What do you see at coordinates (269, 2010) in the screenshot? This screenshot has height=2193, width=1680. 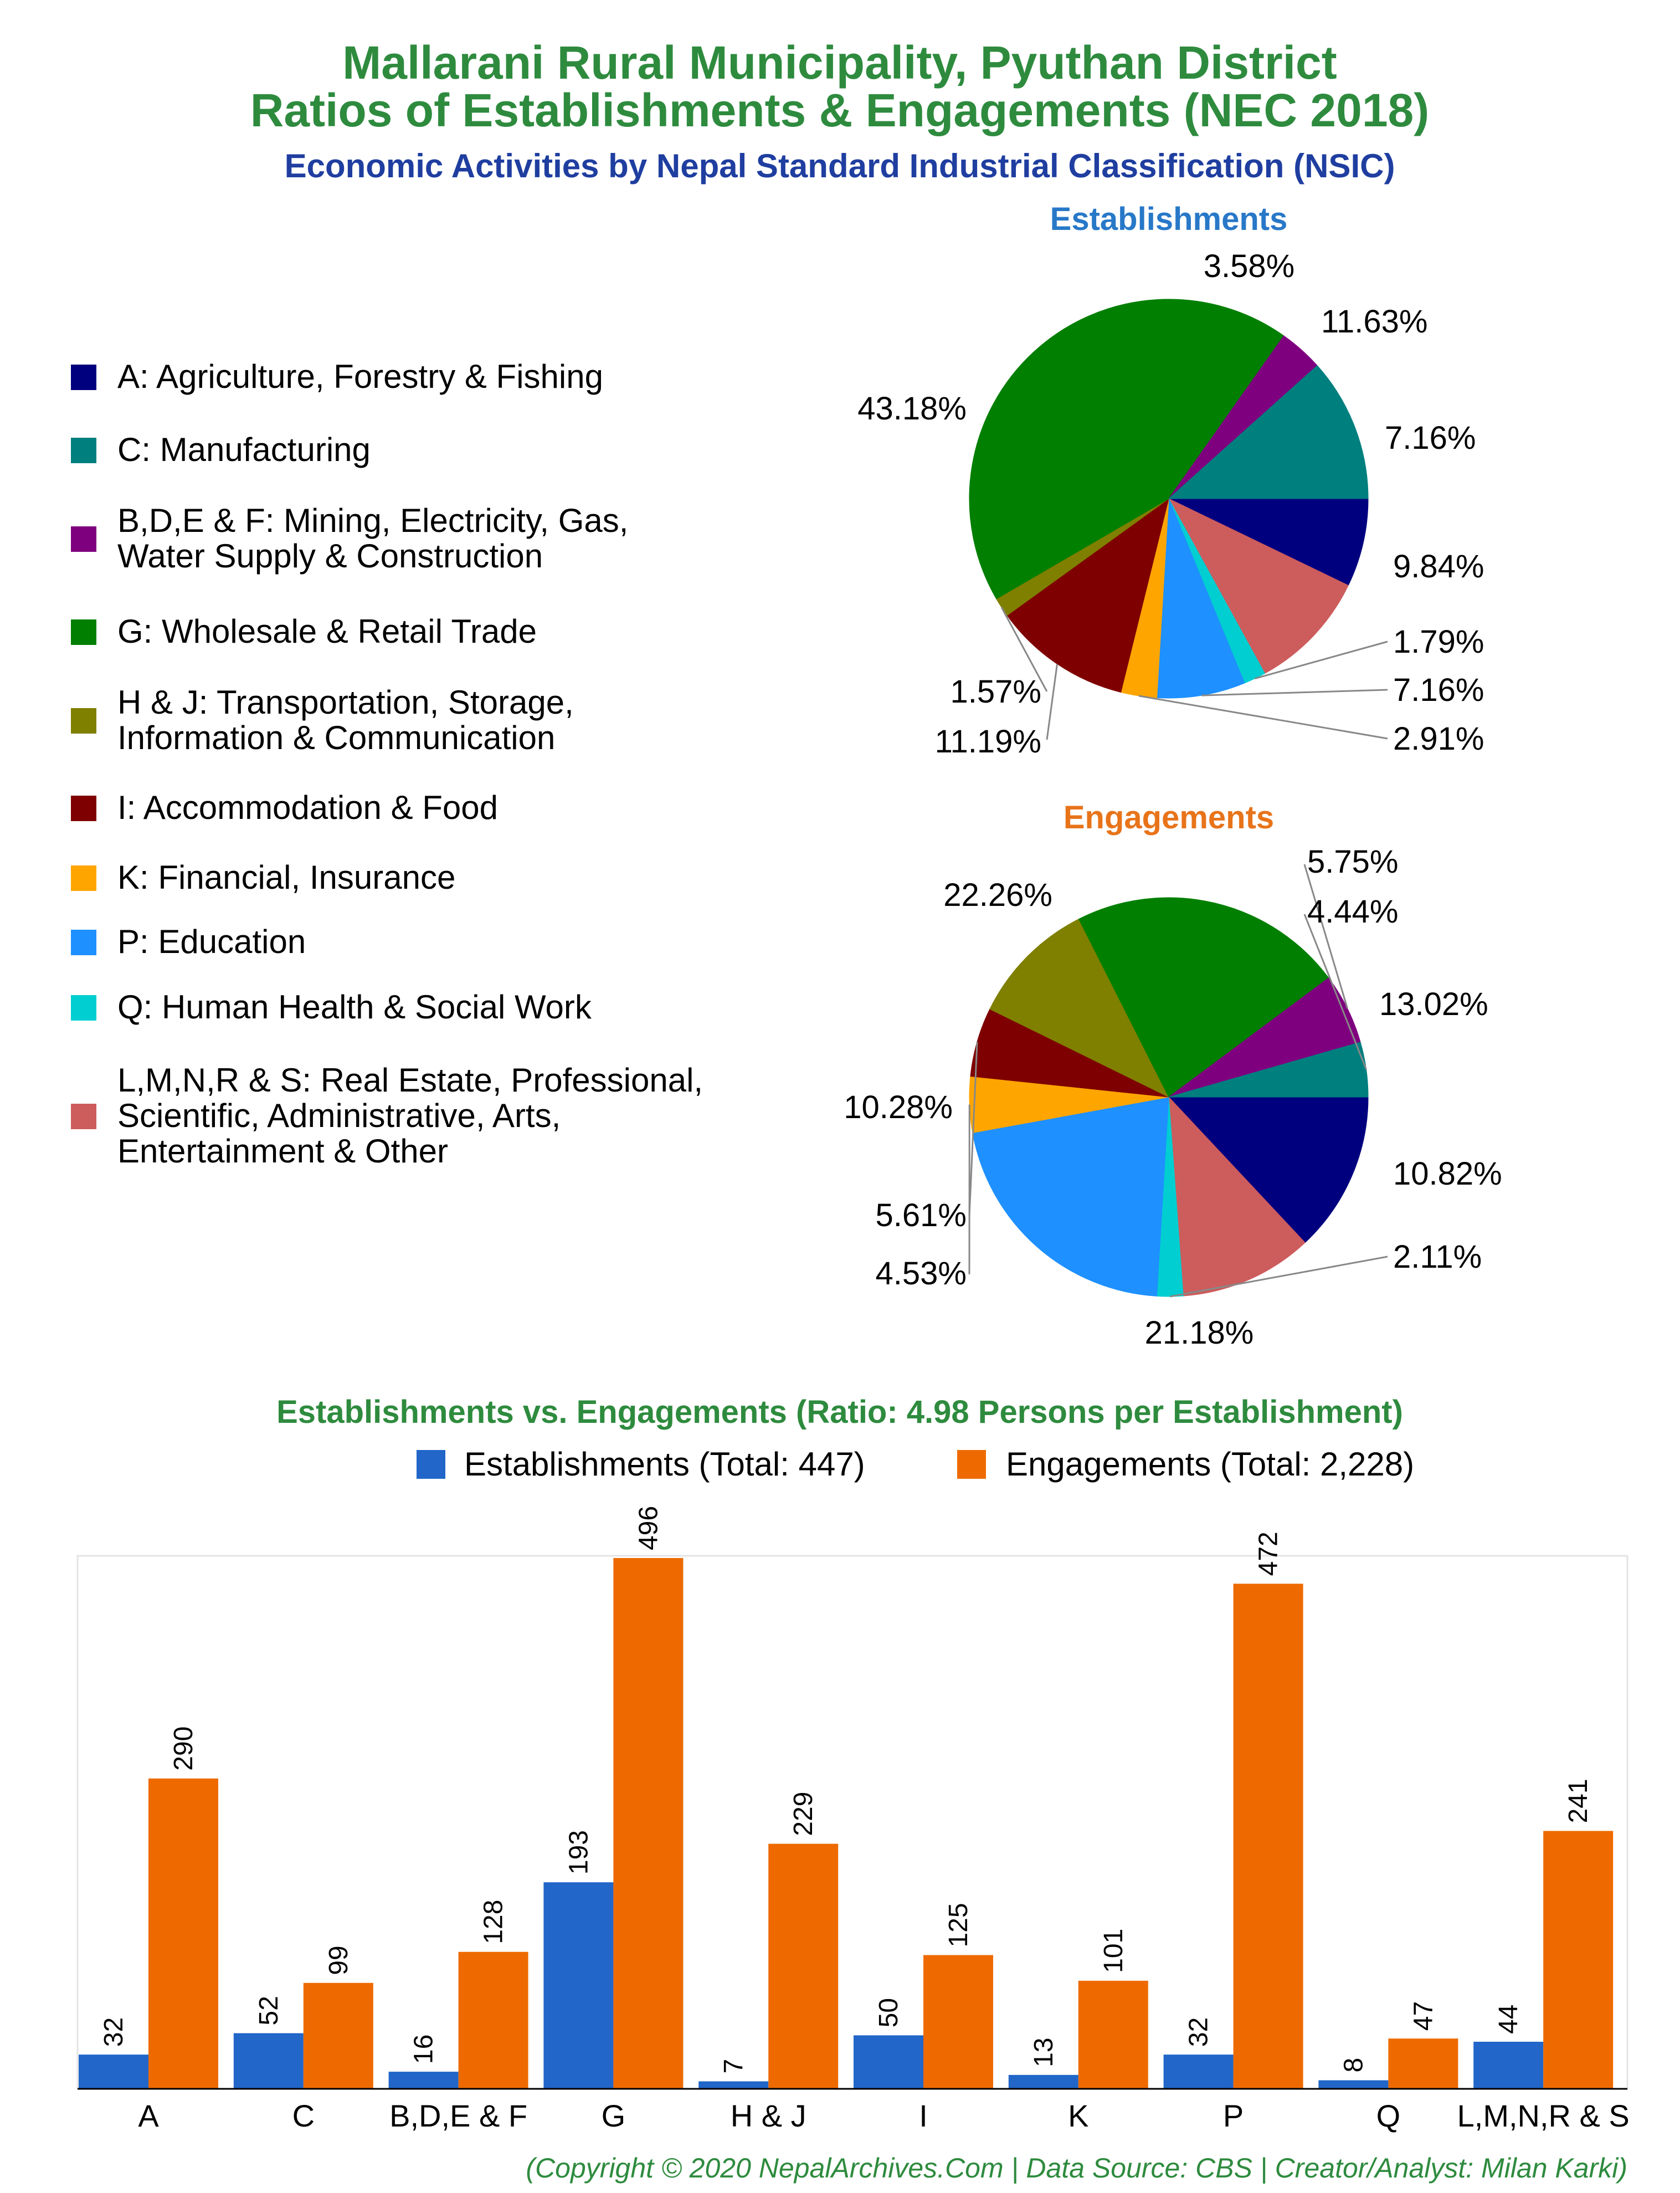 I see `bar-value-label: 52` at bounding box center [269, 2010].